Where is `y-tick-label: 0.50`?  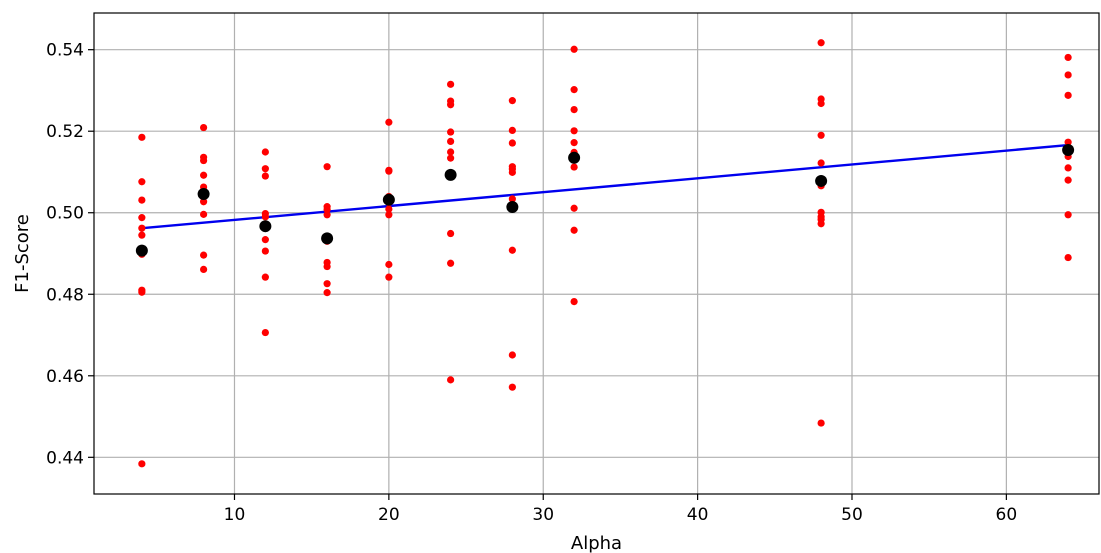
y-tick-label: 0.50 is located at coordinates (65, 214).